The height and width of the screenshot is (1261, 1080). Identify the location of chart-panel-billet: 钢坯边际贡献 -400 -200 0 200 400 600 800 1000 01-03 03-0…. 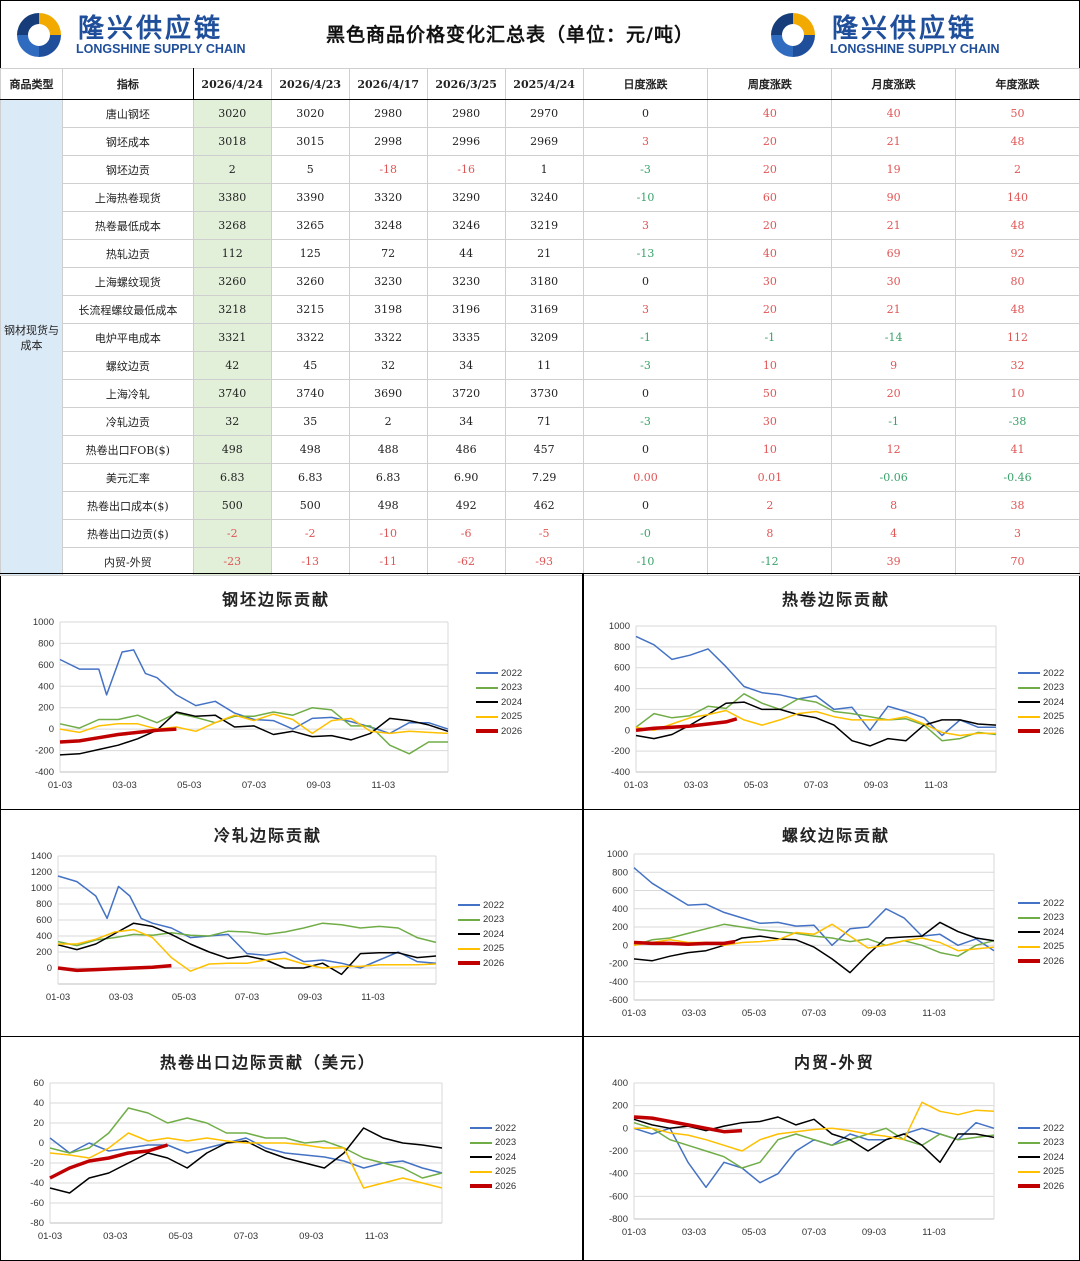
(291, 691).